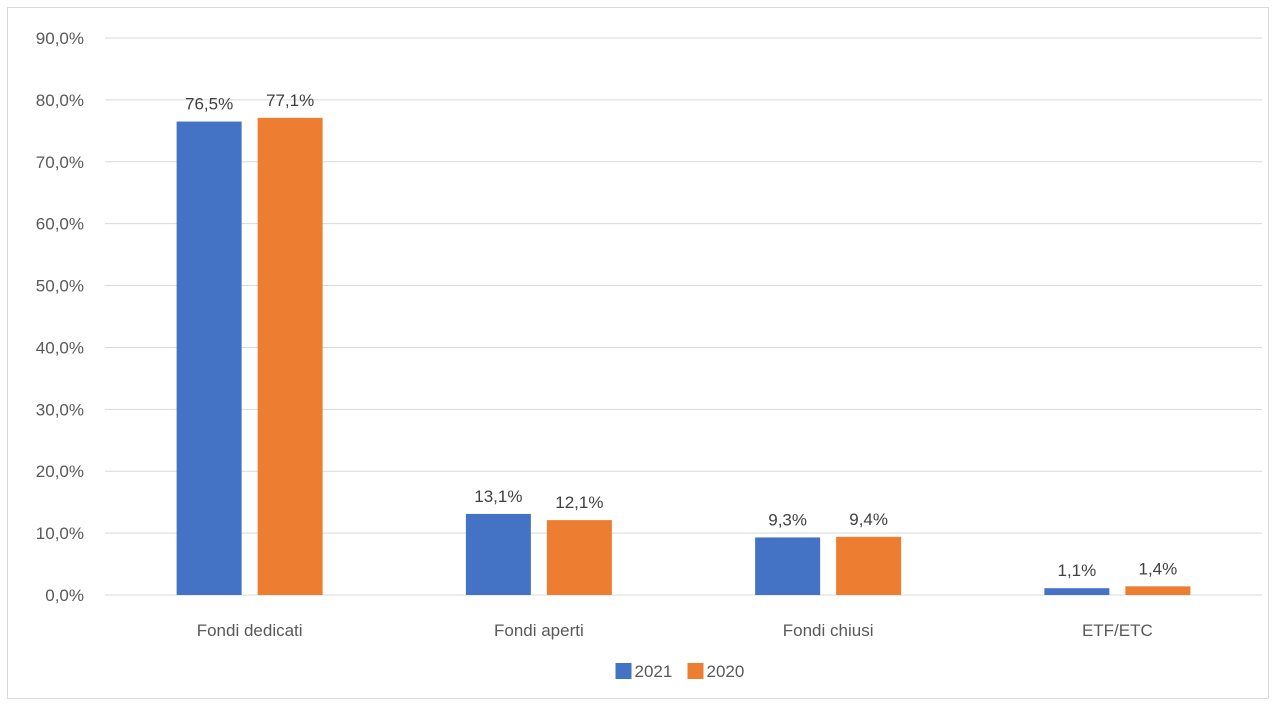  Describe the element at coordinates (60, 162) in the screenshot. I see `y-tick-label: 70,0%` at that location.